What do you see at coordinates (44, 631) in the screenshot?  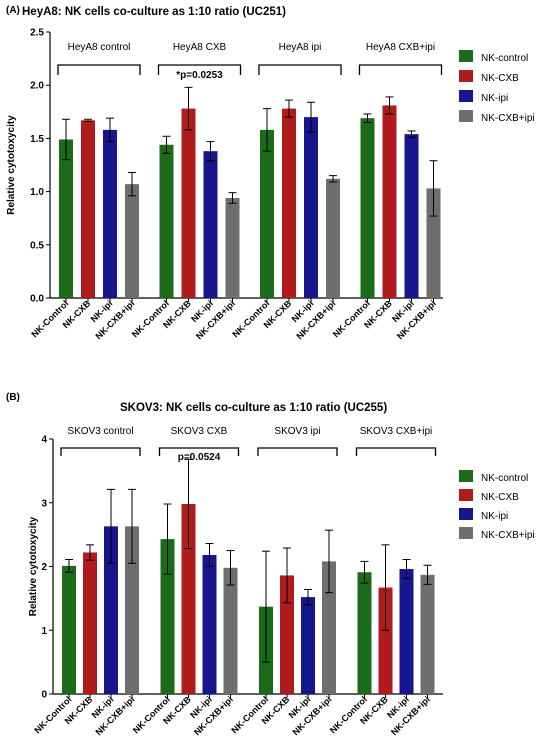 I see `panel-b-y-tick-label: 1` at bounding box center [44, 631].